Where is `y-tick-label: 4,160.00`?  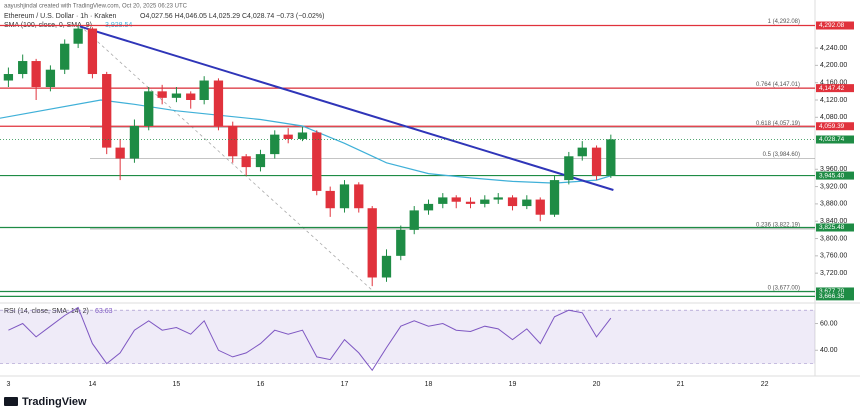
y-tick-label: 4,160.00 is located at coordinates (833, 83).